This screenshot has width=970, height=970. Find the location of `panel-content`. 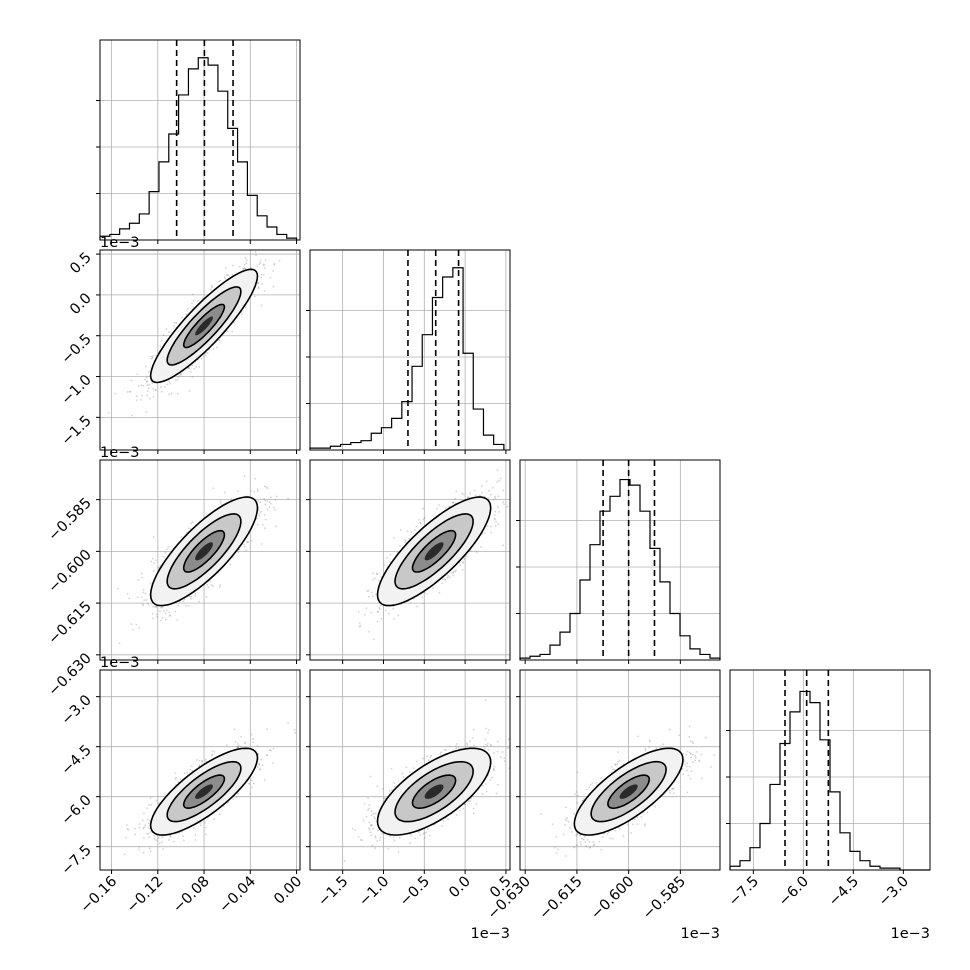

panel-content is located at coordinates (410, 560).